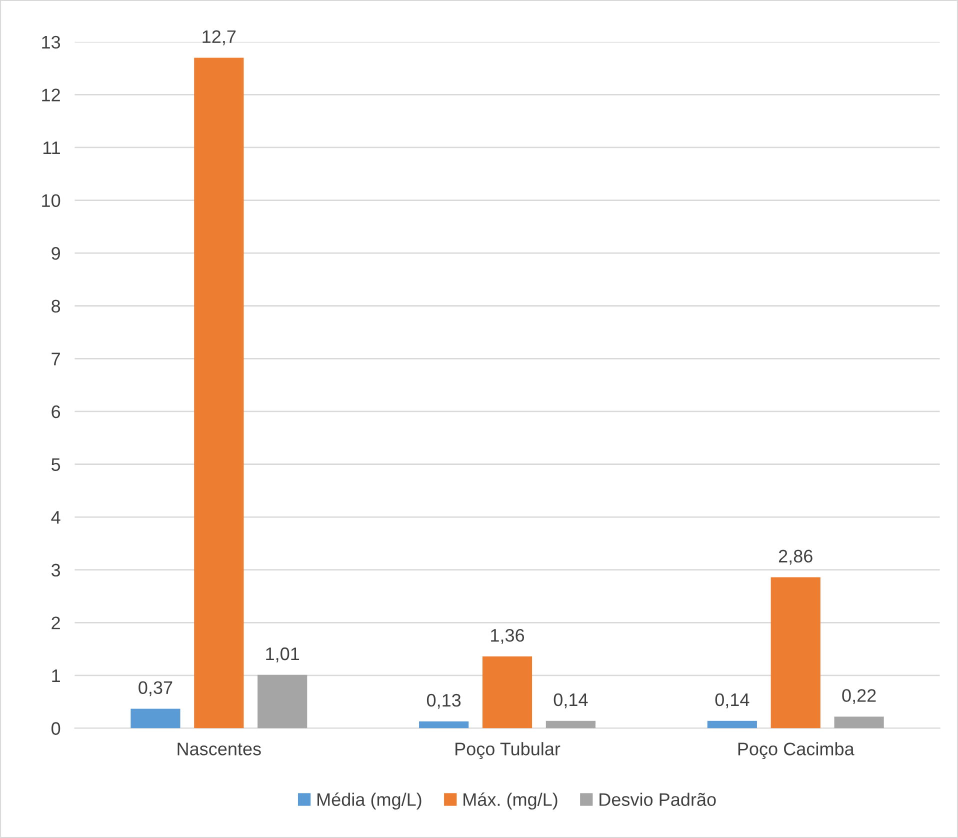 Image resolution: width=958 pixels, height=838 pixels. What do you see at coordinates (56, 728) in the screenshot?
I see `y-tick-label: 0` at bounding box center [56, 728].